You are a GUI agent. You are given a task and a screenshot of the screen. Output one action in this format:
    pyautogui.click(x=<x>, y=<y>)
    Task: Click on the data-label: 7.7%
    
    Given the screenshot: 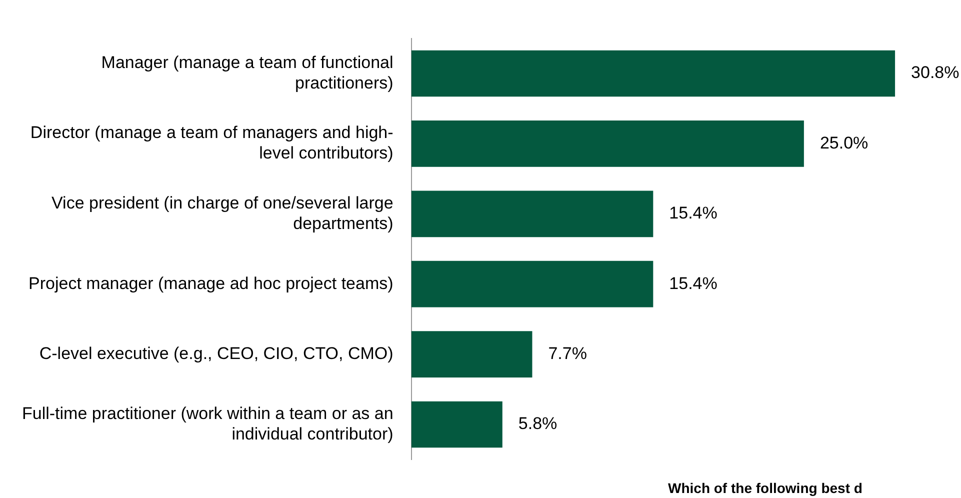 What is the action you would take?
    pyautogui.click(x=567, y=353)
    